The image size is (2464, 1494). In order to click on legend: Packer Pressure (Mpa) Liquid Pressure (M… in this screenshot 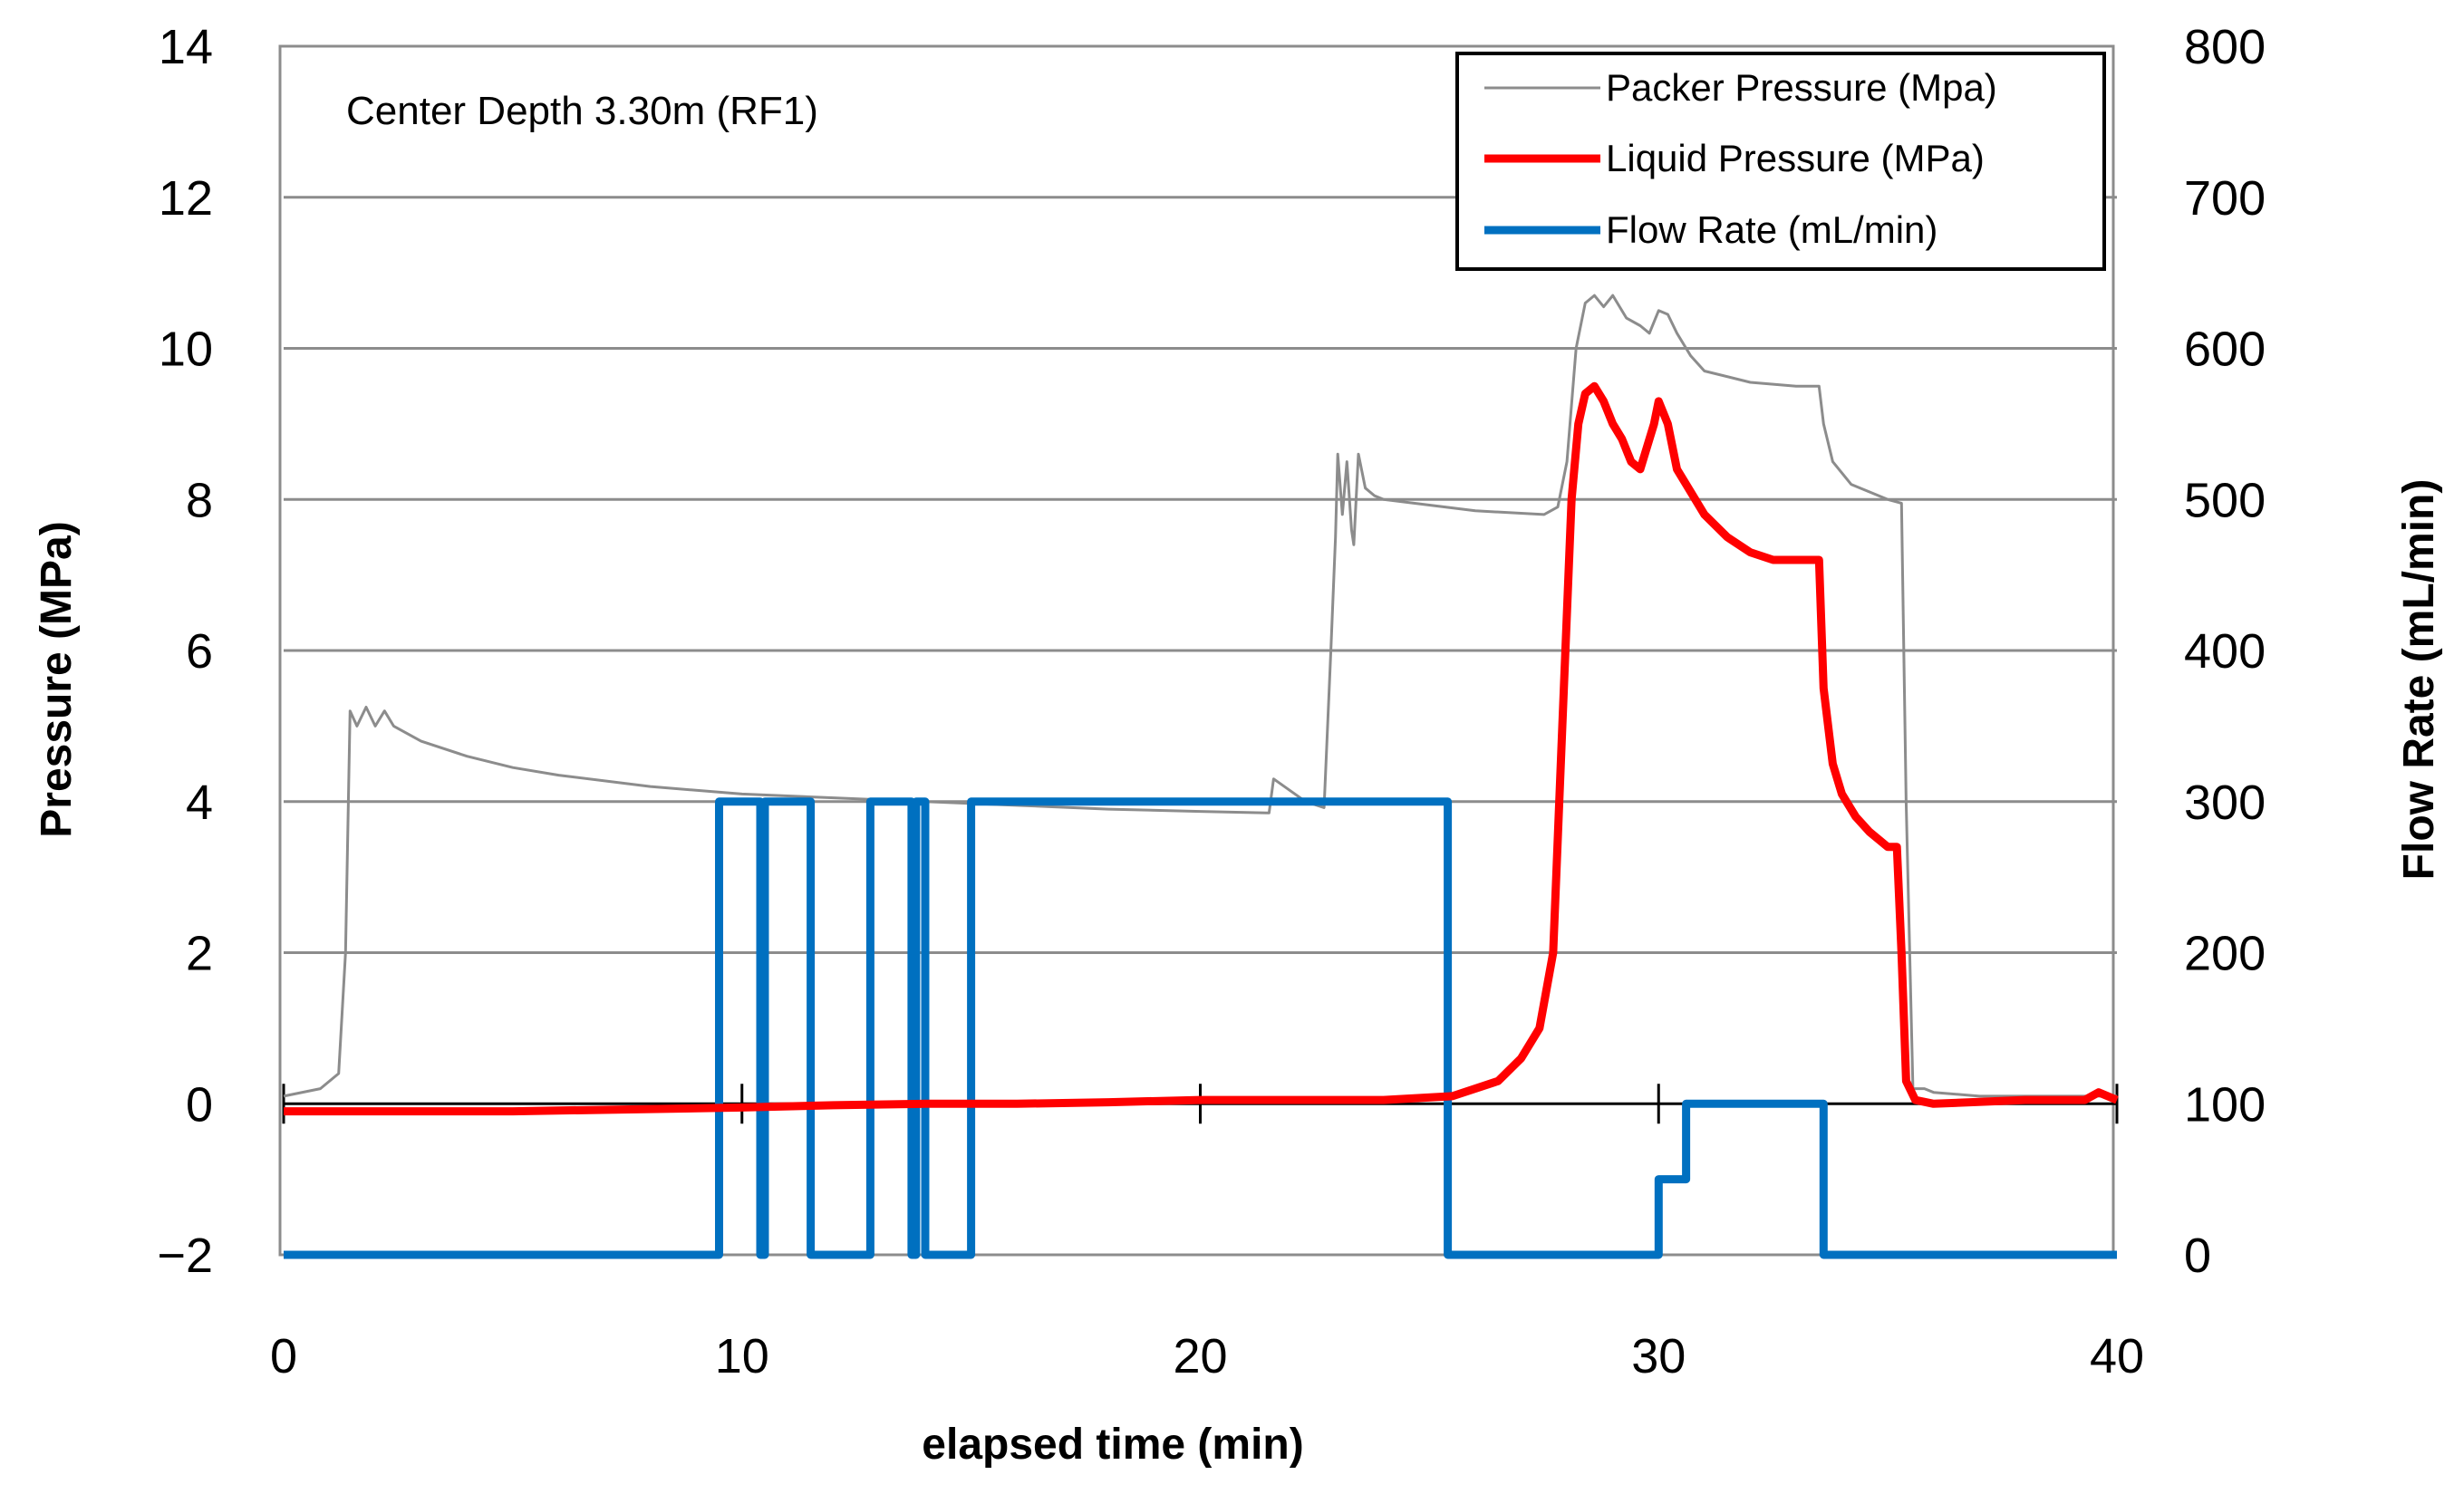, I will do `click(1781, 161)`.